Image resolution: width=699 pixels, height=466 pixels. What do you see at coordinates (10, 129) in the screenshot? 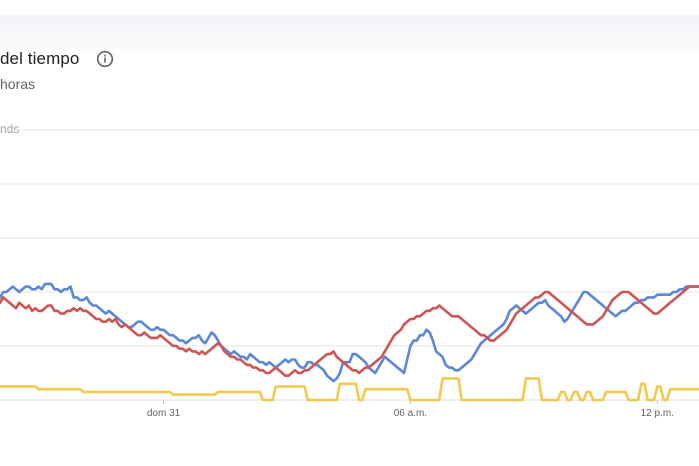
I see `y-axis-top-label: nds` at bounding box center [10, 129].